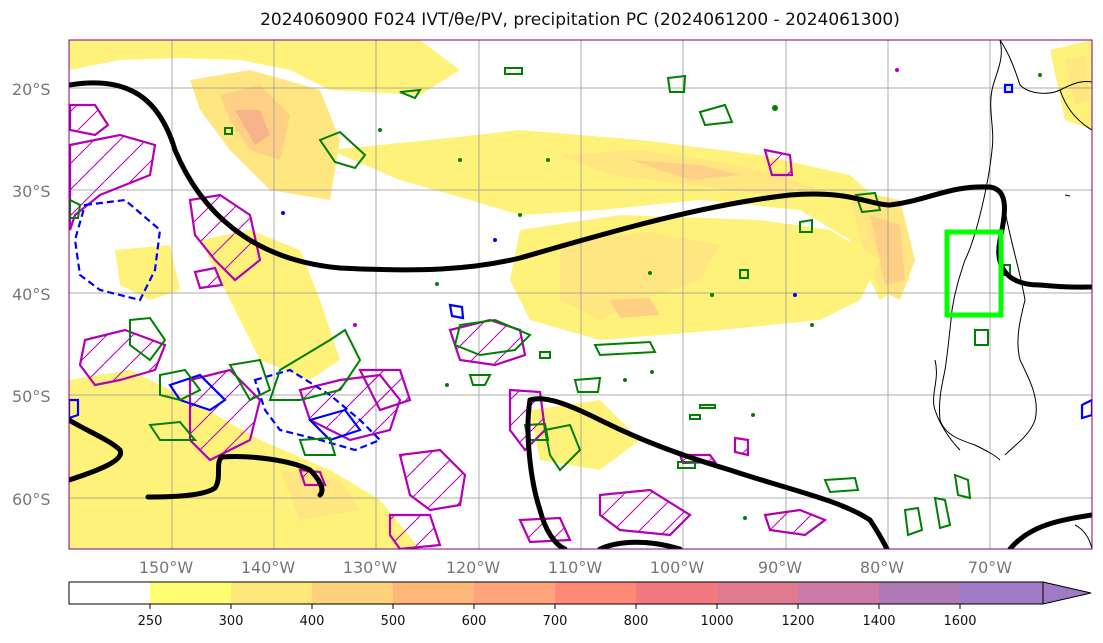 This screenshot has width=1103, height=643. I want to click on colorbar-tick: 1400, so click(878, 621).